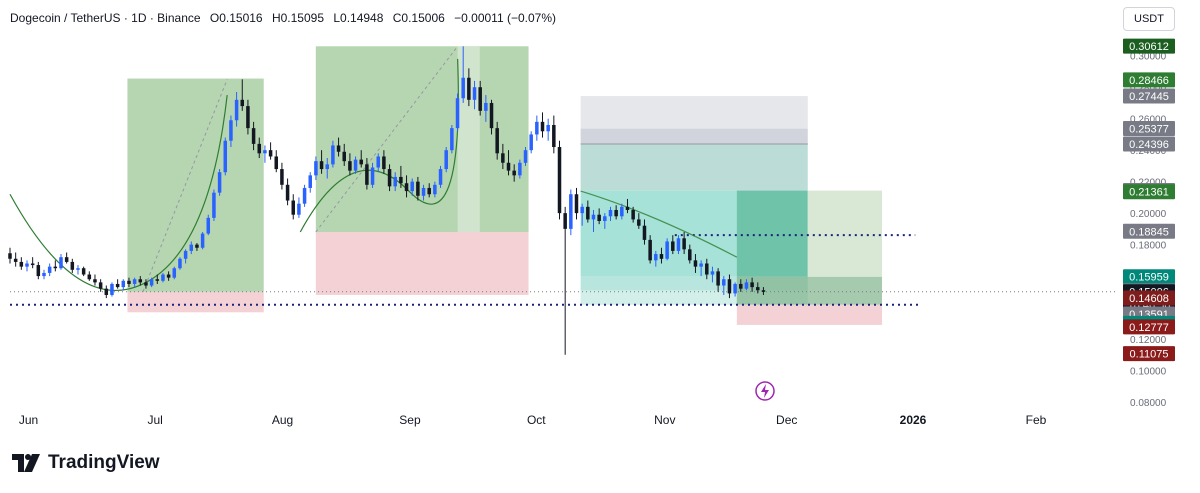  What do you see at coordinates (844, 233) in the screenshot?
I see `projection-zone` at bounding box center [844, 233].